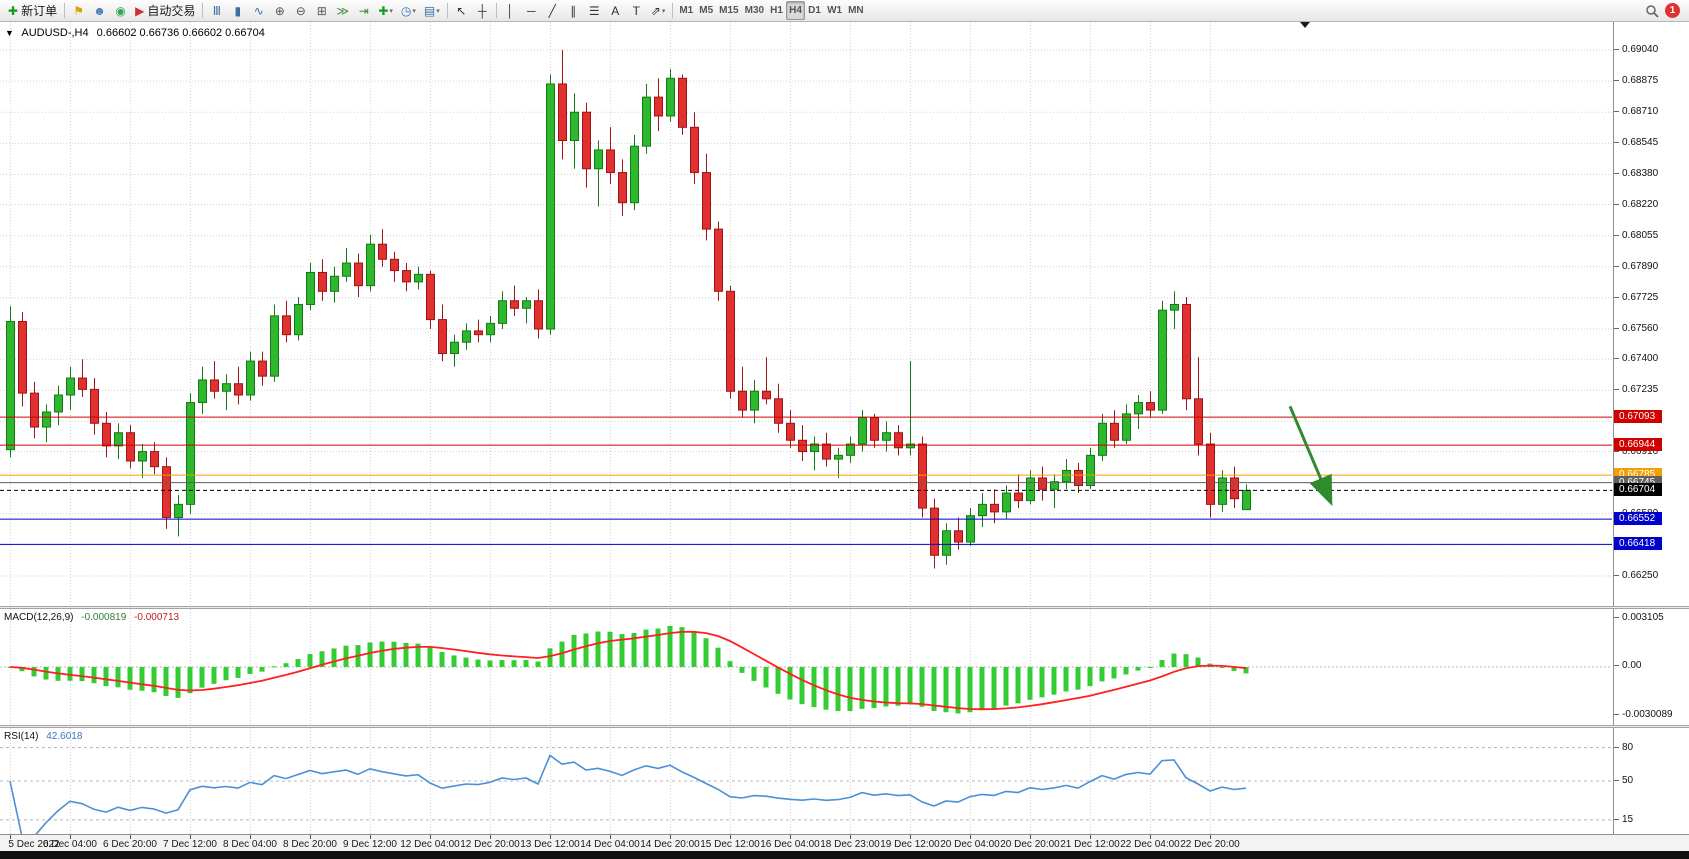 The width and height of the screenshot is (1689, 859). I want to click on trendline-button: ╱, so click(552, 10).